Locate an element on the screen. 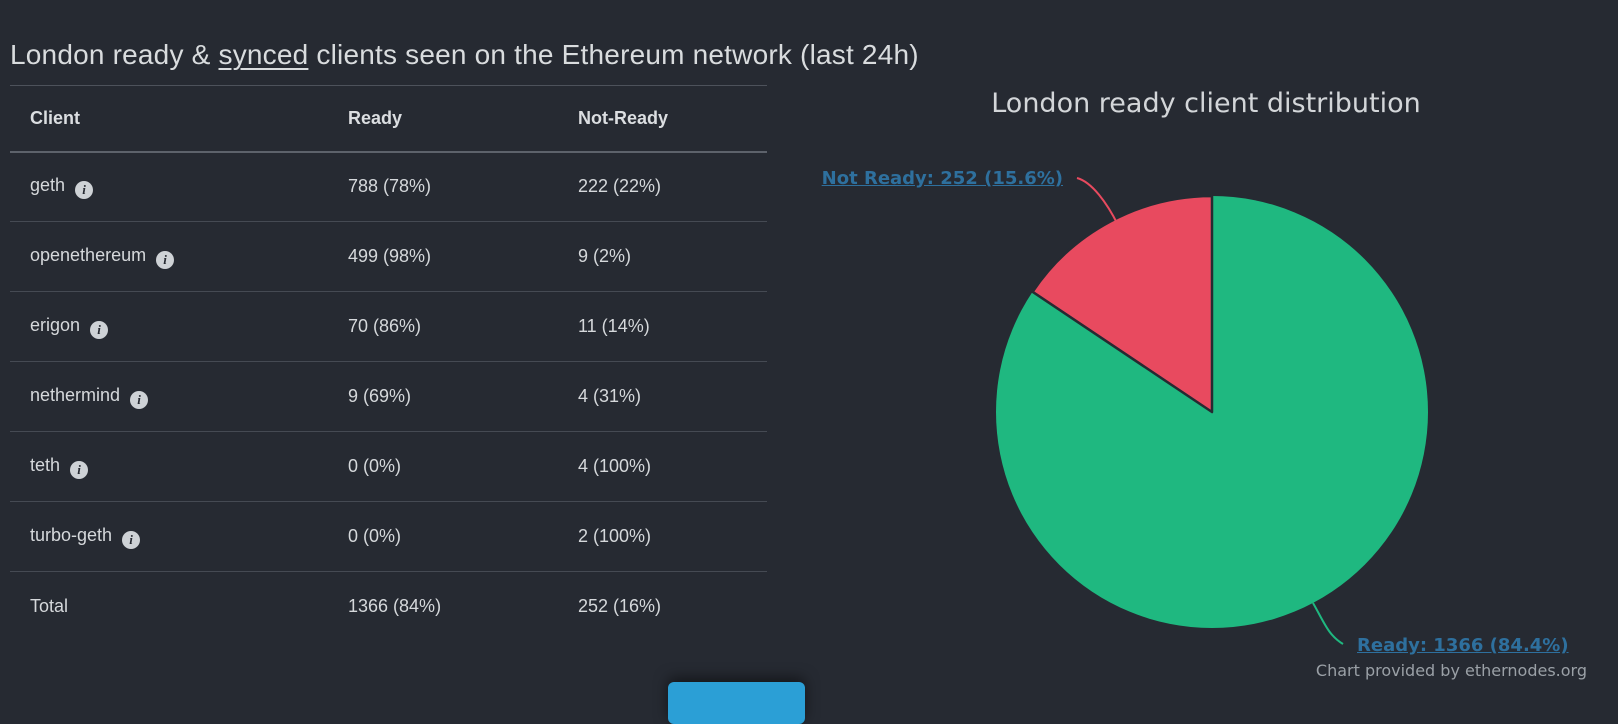  connector-not-ready is located at coordinates (1097, 201).